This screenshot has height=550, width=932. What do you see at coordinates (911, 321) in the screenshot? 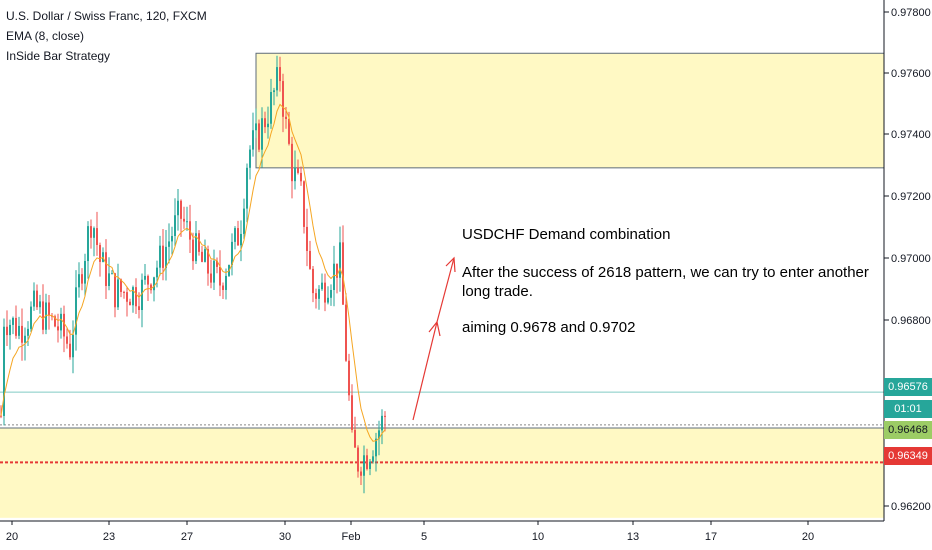
I see `y-tick-label: 0.96800` at bounding box center [911, 321].